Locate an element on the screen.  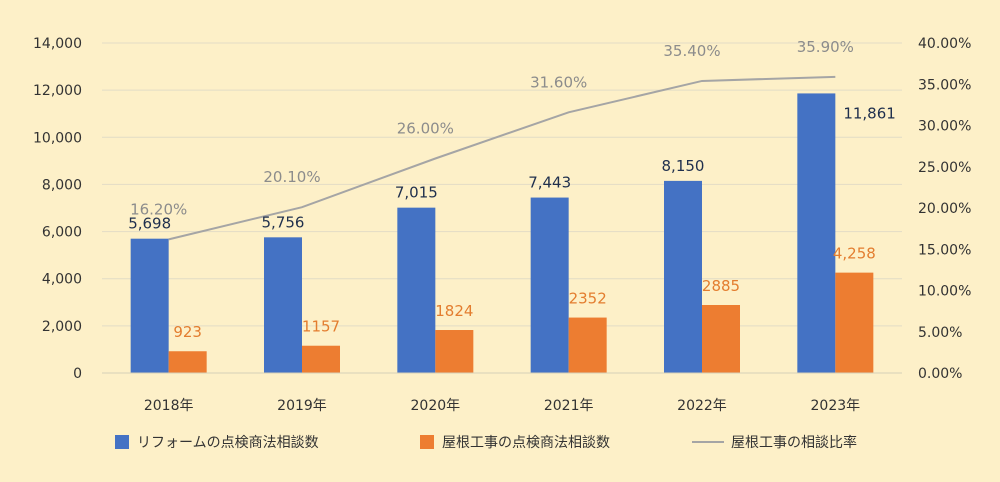
roof-data-label: 923 is located at coordinates (187, 332).